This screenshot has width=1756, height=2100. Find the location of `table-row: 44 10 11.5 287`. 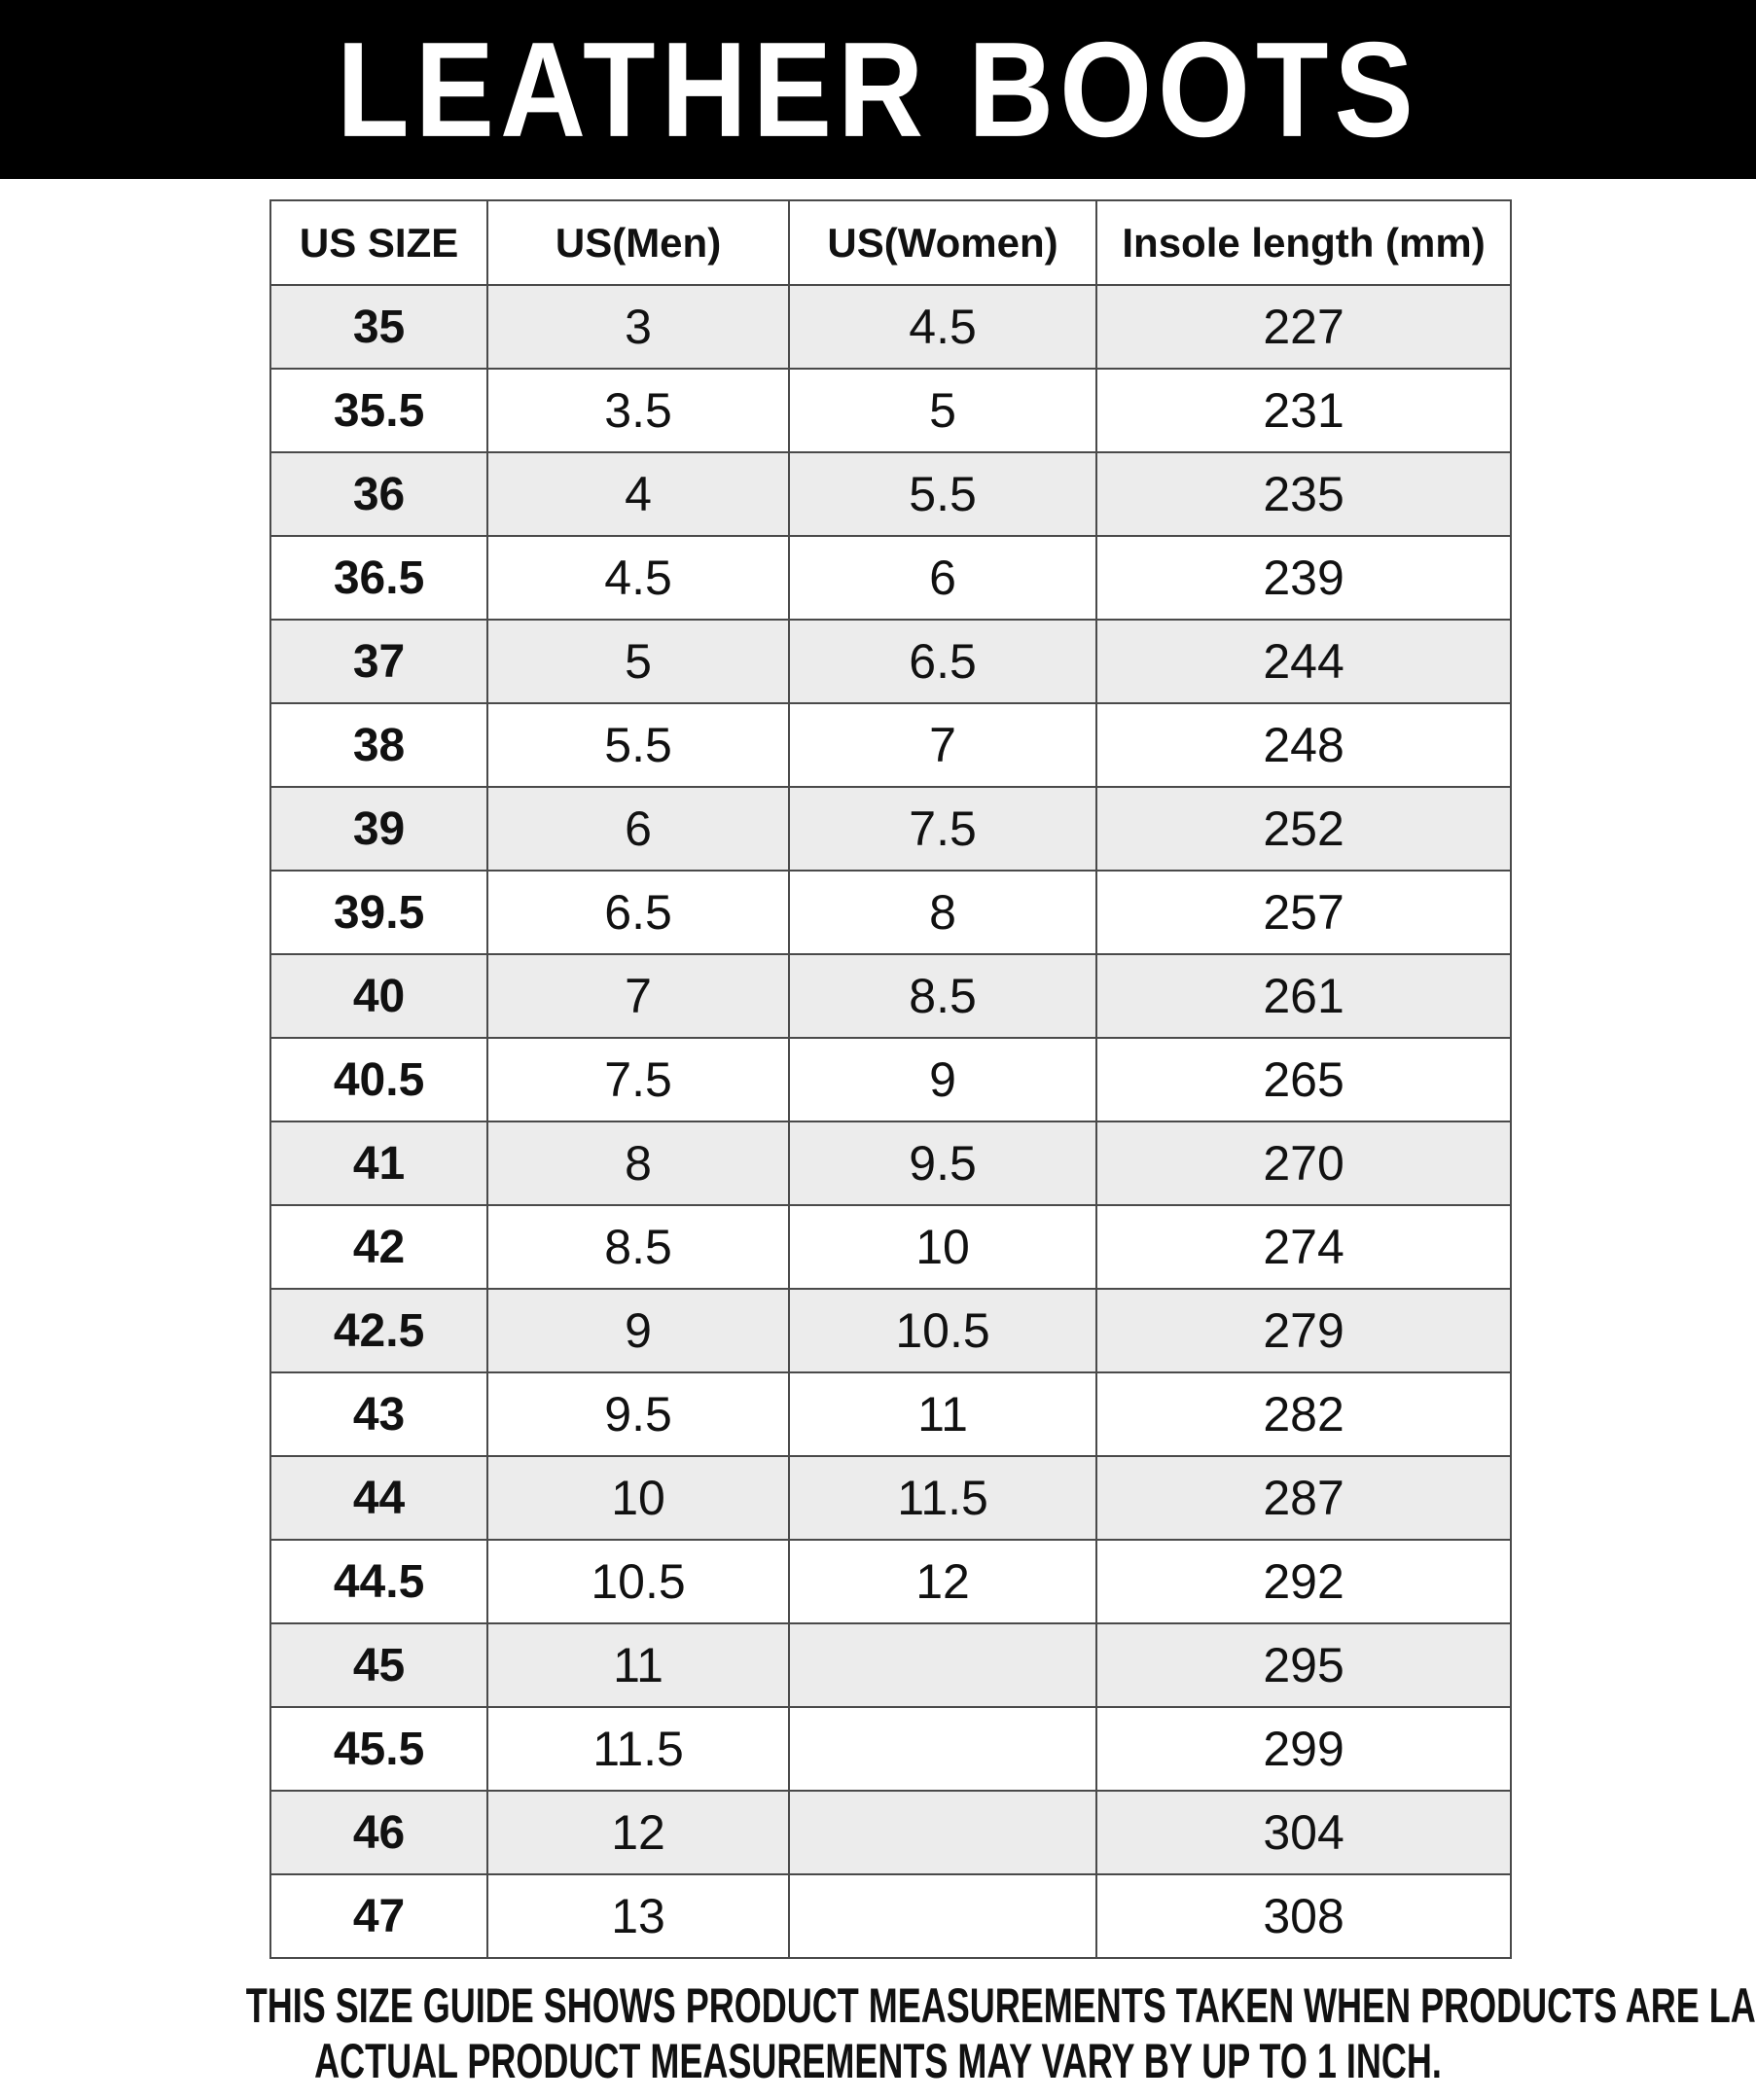

table-row: 44 10 11.5 287 is located at coordinates (890, 1498).